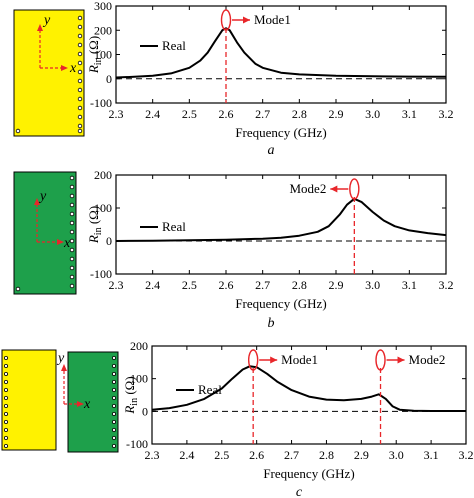  I want to click on edge-vias-b, so click(45, 233).